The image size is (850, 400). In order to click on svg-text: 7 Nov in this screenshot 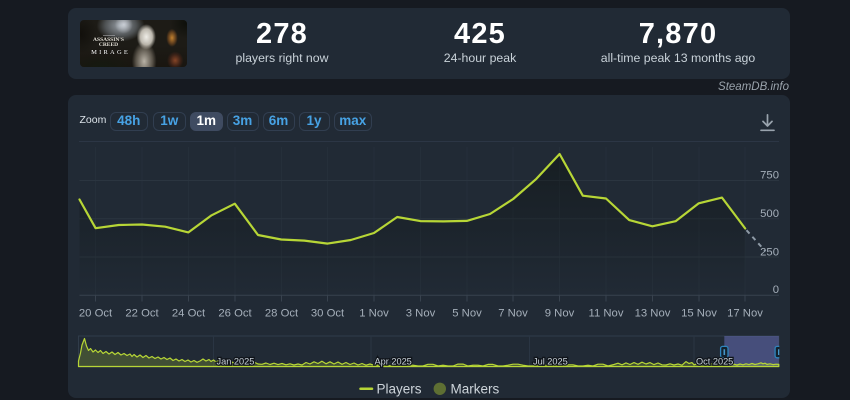, I will do `click(513, 314)`.